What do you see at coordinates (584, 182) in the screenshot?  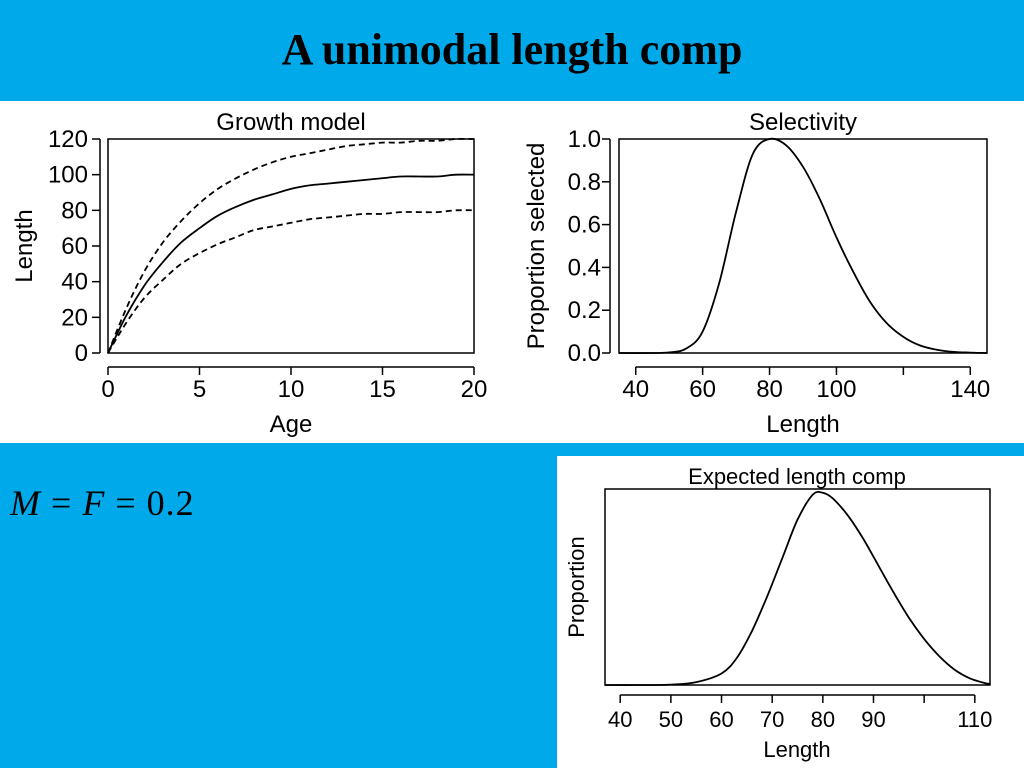 I see `y-tick-label-0-8: 0.8` at bounding box center [584, 182].